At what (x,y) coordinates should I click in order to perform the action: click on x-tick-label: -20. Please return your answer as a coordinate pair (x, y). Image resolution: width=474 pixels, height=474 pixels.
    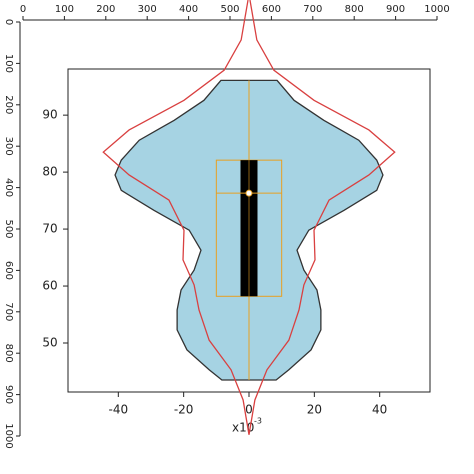
    Looking at the image, I should click on (184, 410).